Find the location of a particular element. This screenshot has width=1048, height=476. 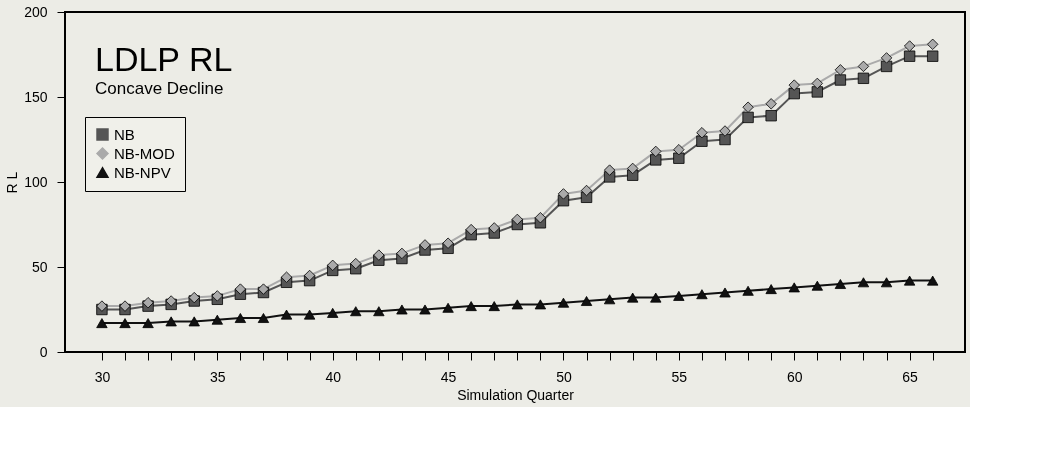

x-axis-title: Simulation Quarter is located at coordinates (516, 394).